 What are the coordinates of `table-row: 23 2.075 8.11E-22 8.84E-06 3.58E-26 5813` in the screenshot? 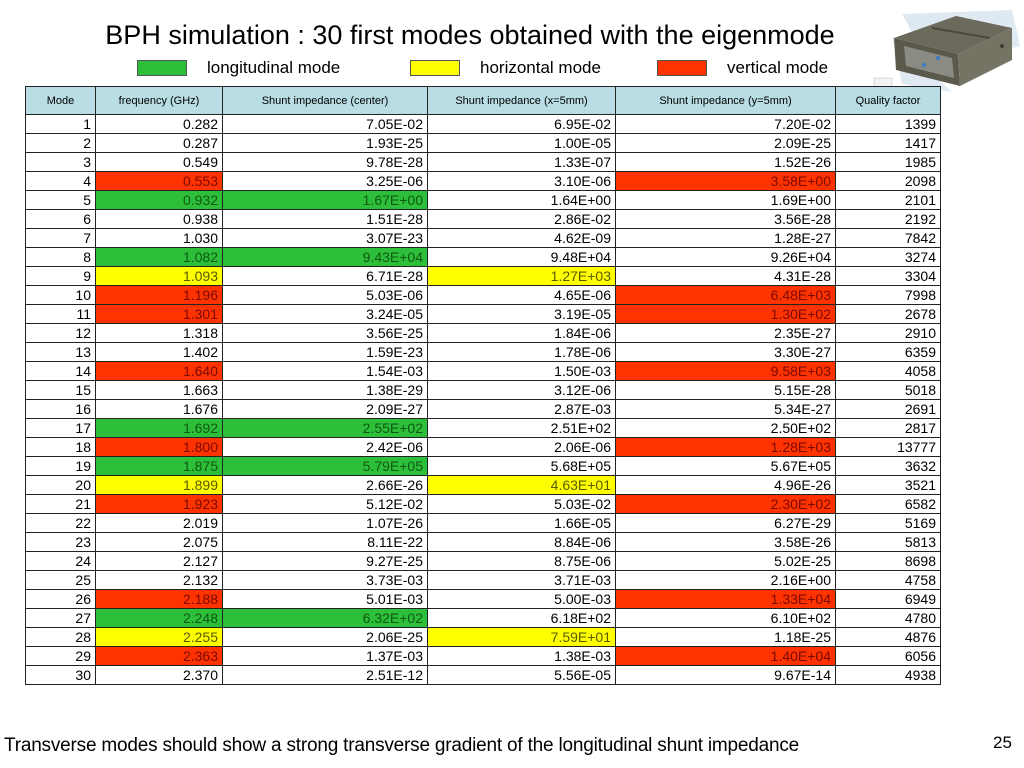 It's located at (483, 542).